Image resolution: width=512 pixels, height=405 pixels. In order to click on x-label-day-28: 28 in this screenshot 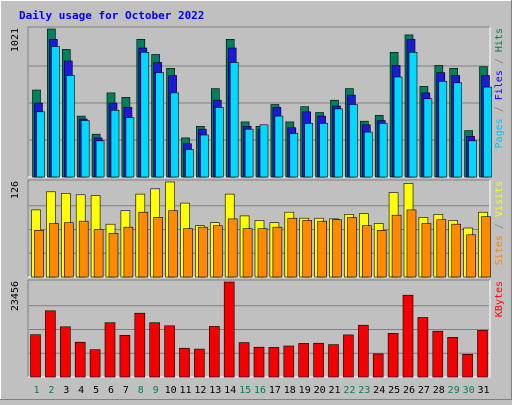, I will do `click(439, 390)`.